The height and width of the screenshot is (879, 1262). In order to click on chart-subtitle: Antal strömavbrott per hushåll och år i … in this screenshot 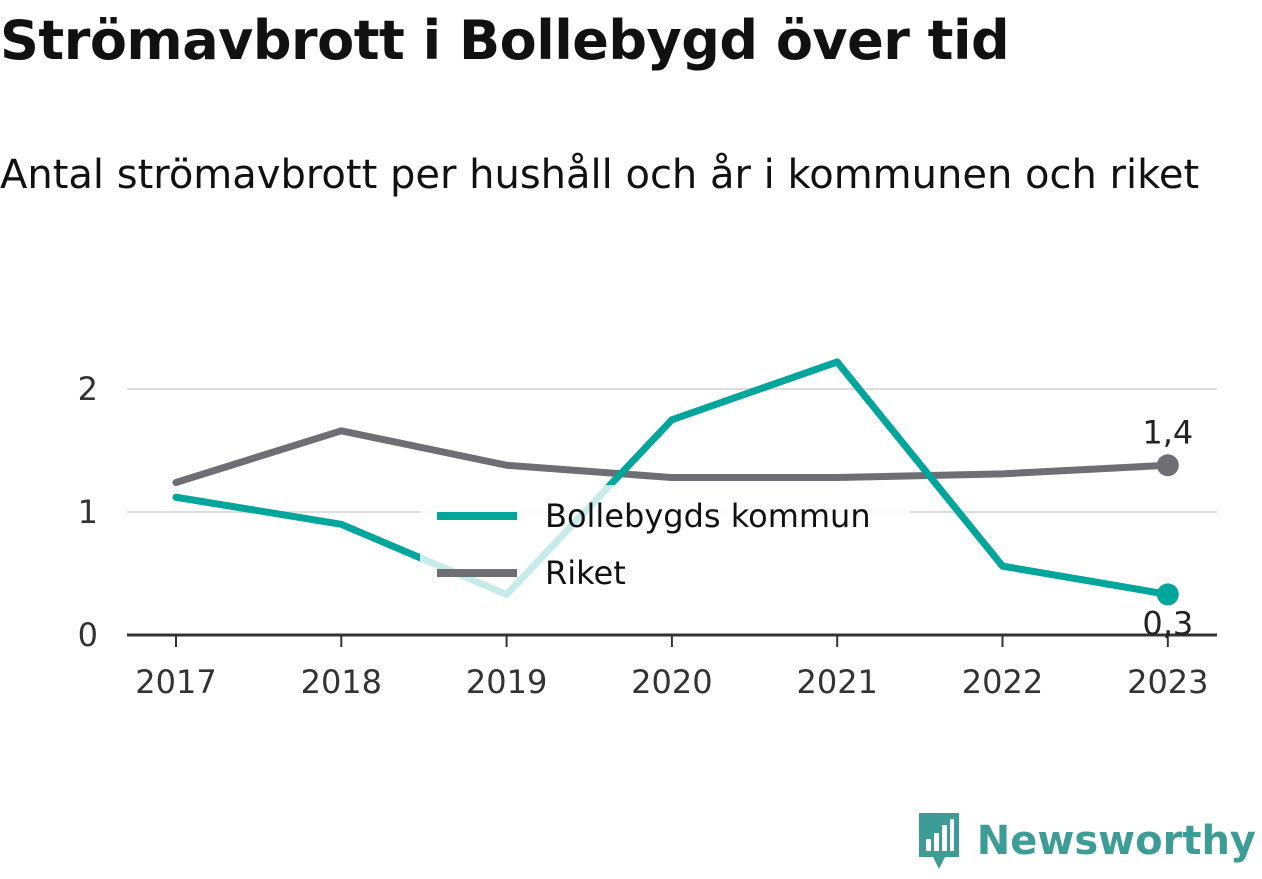, I will do `click(600, 175)`.